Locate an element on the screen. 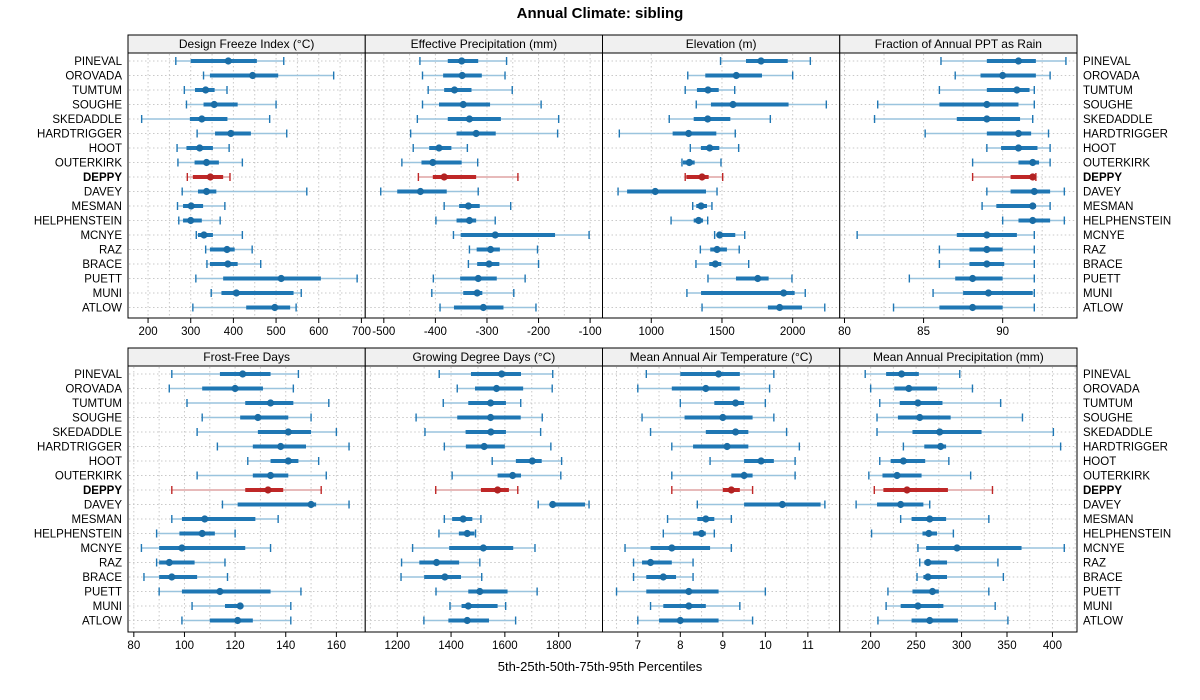 The image size is (1200, 700). x-tick-label: 140 is located at coordinates (285, 646).